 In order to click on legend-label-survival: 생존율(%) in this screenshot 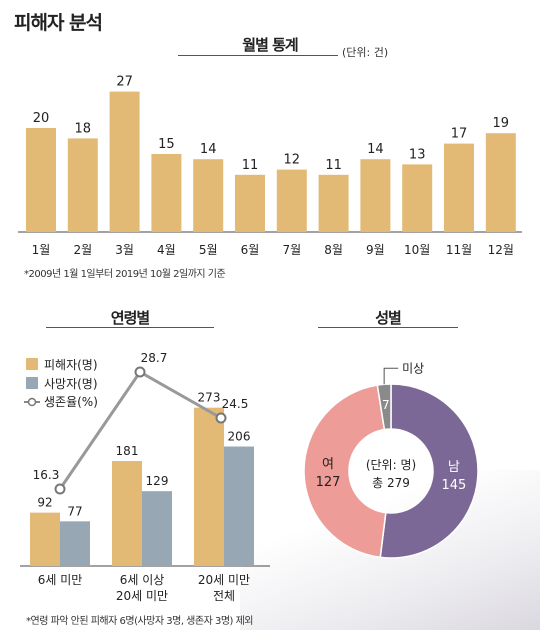, I will do `click(71, 402)`.